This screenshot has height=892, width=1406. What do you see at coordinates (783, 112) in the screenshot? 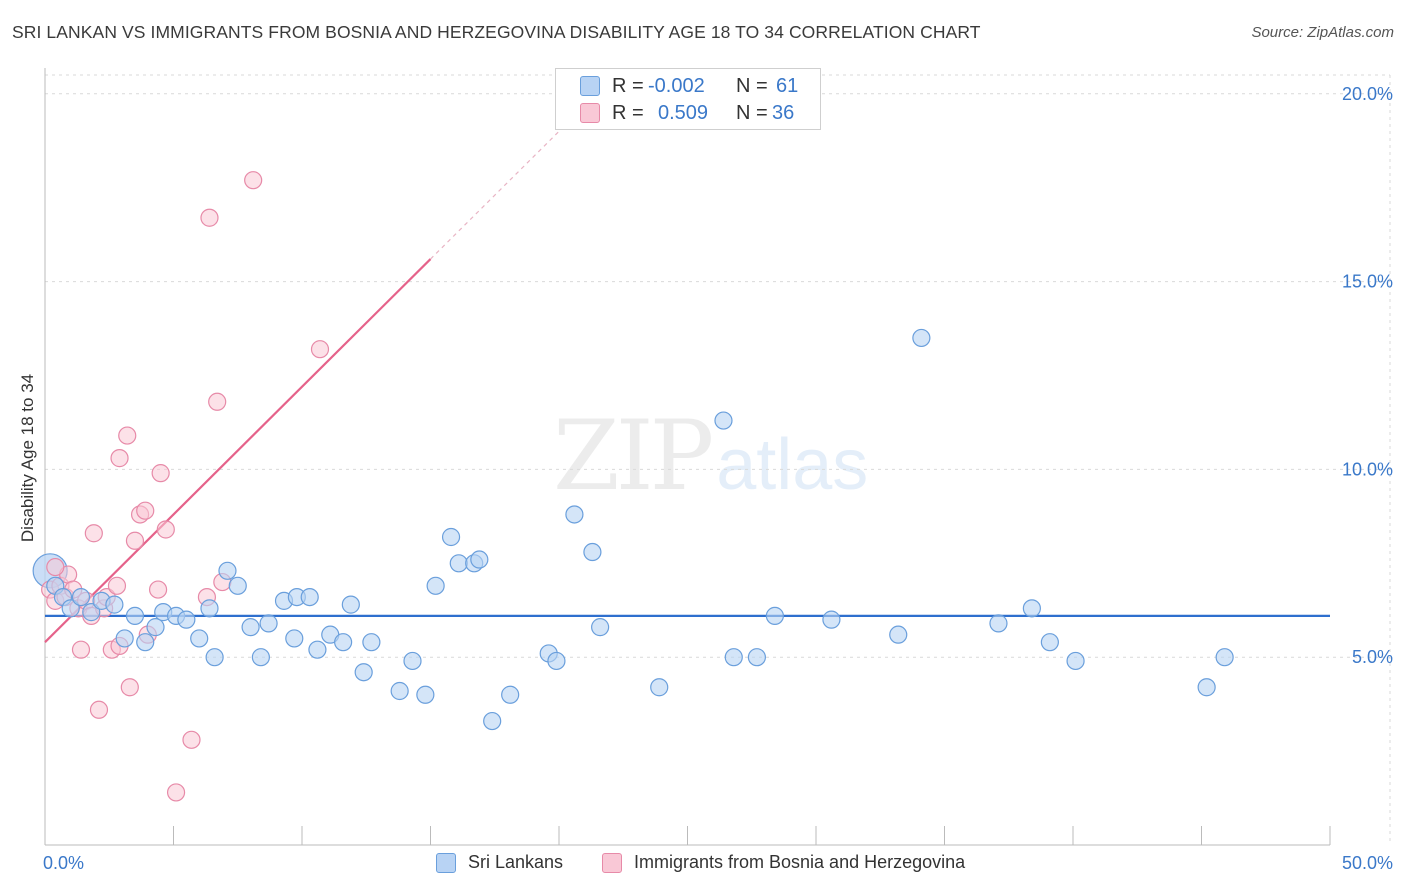
I see `n-value-bosnia: 36` at bounding box center [783, 112].